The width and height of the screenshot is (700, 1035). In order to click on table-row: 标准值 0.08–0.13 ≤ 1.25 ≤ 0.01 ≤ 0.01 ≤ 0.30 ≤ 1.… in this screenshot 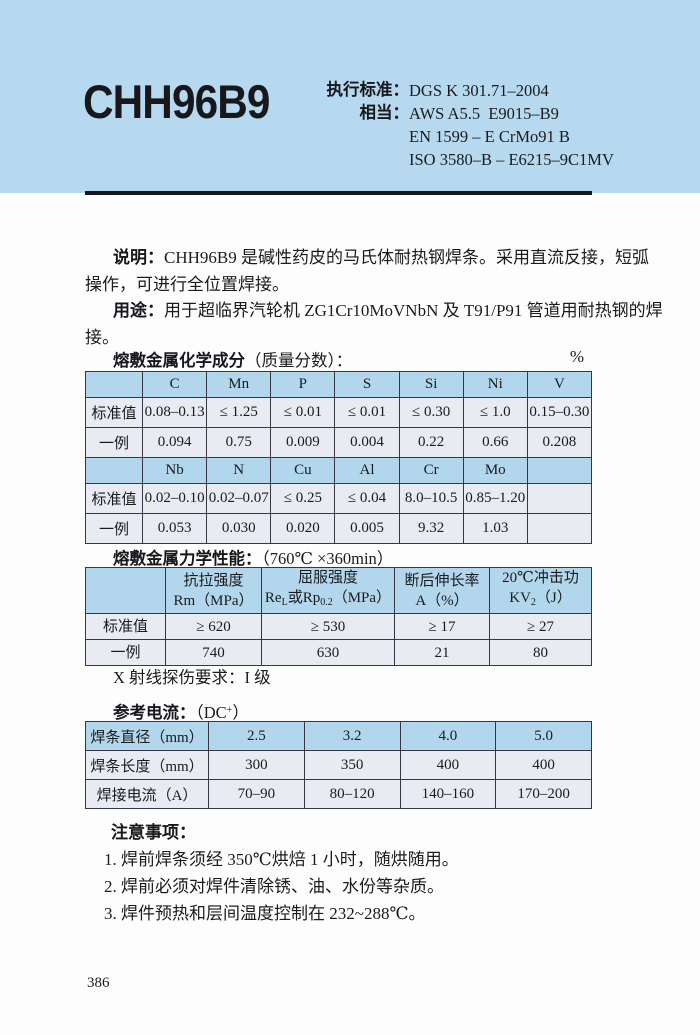, I will do `click(339, 412)`.